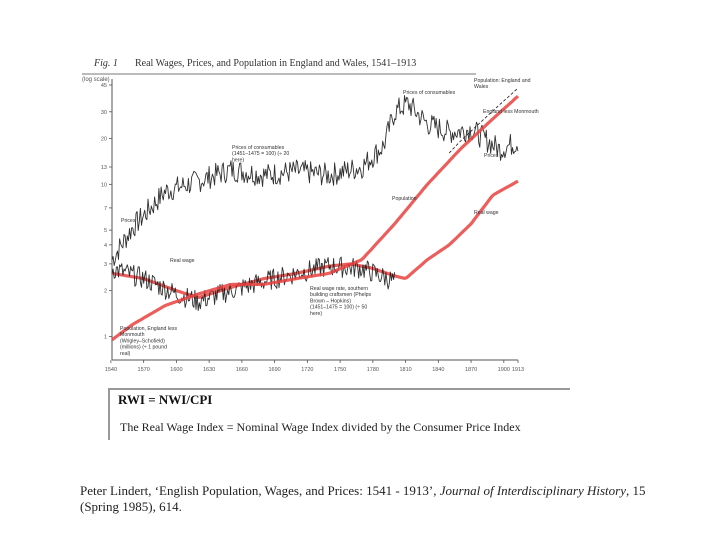  I want to click on chart-annotation-line: England less Monmouth, so click(511, 112).